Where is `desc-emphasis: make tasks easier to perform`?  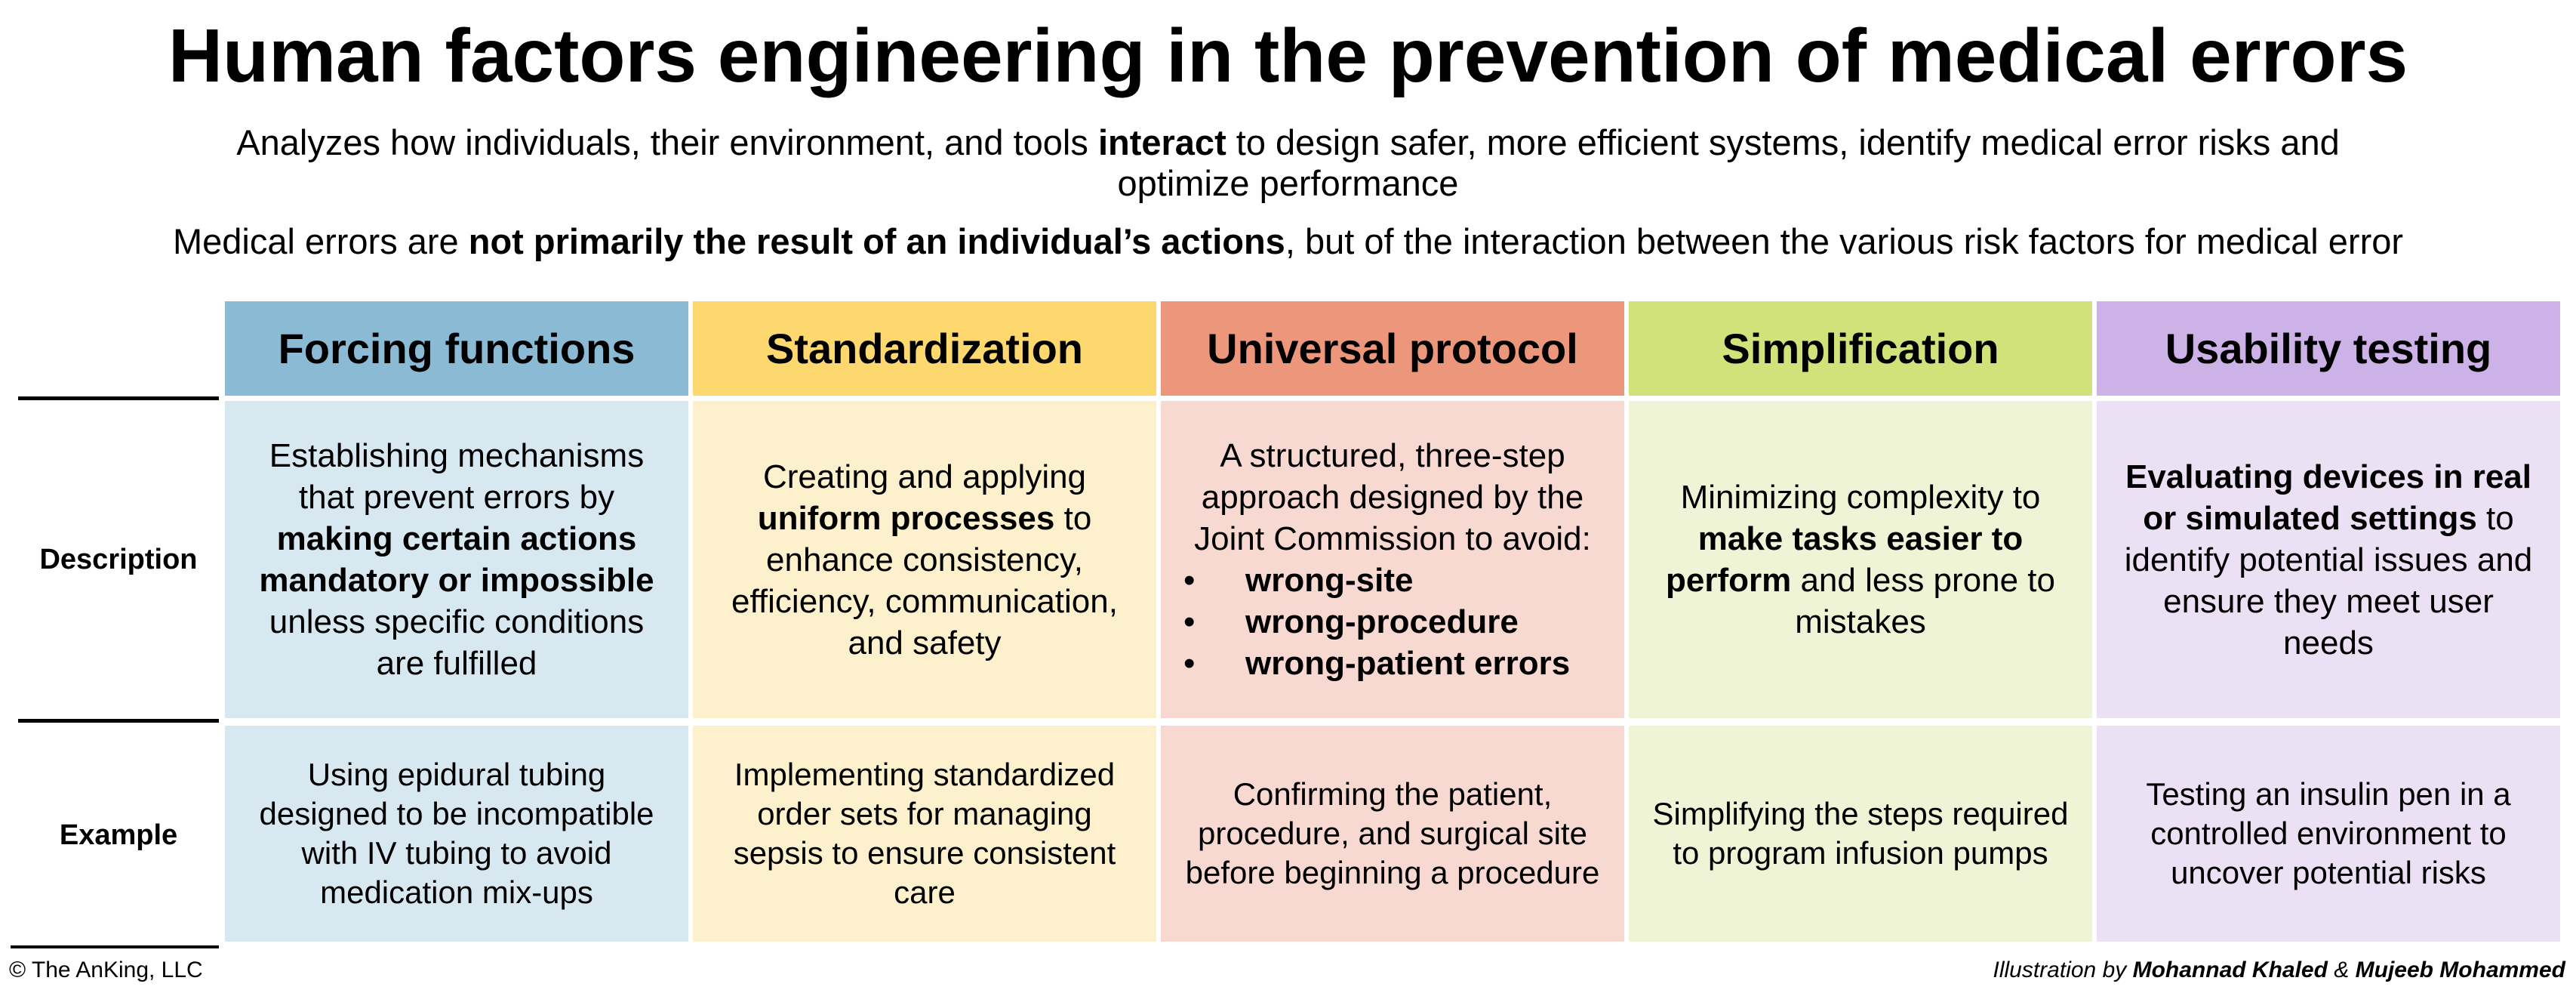
desc-emphasis: make tasks easier to perform is located at coordinates (1844, 559).